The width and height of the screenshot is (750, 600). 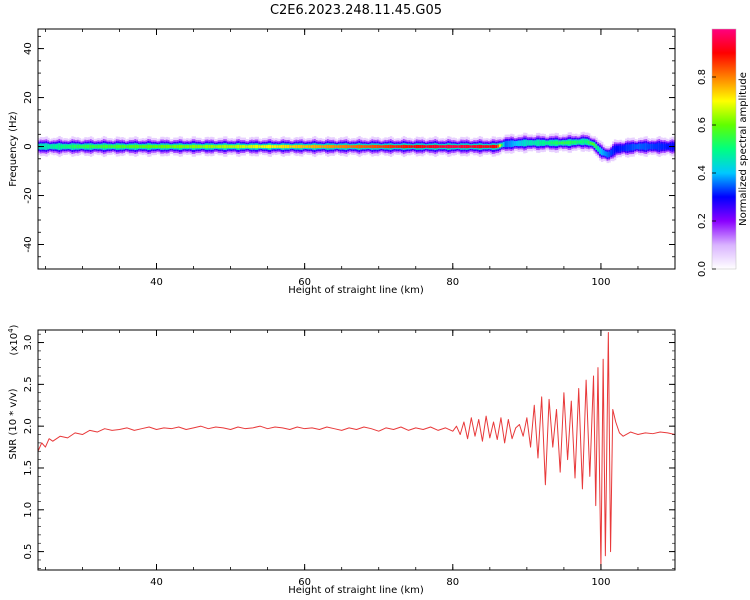 What do you see at coordinates (28, 97) in the screenshot?
I see `y-tick-label: 20` at bounding box center [28, 97].